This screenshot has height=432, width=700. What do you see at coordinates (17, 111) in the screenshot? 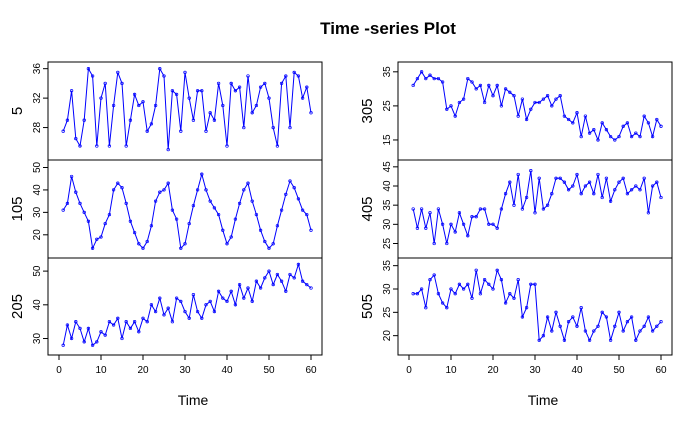
I see `y-axis-label: 5` at bounding box center [17, 111].